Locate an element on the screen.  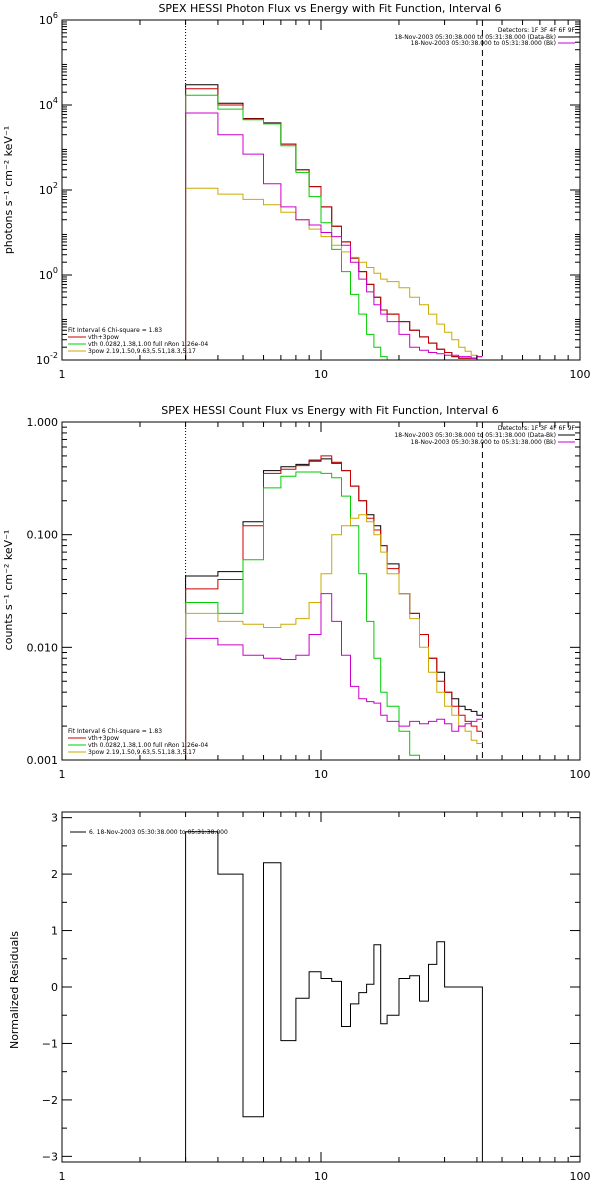
y-tick-label: 10⁶ is located at coordinates (48, 19).